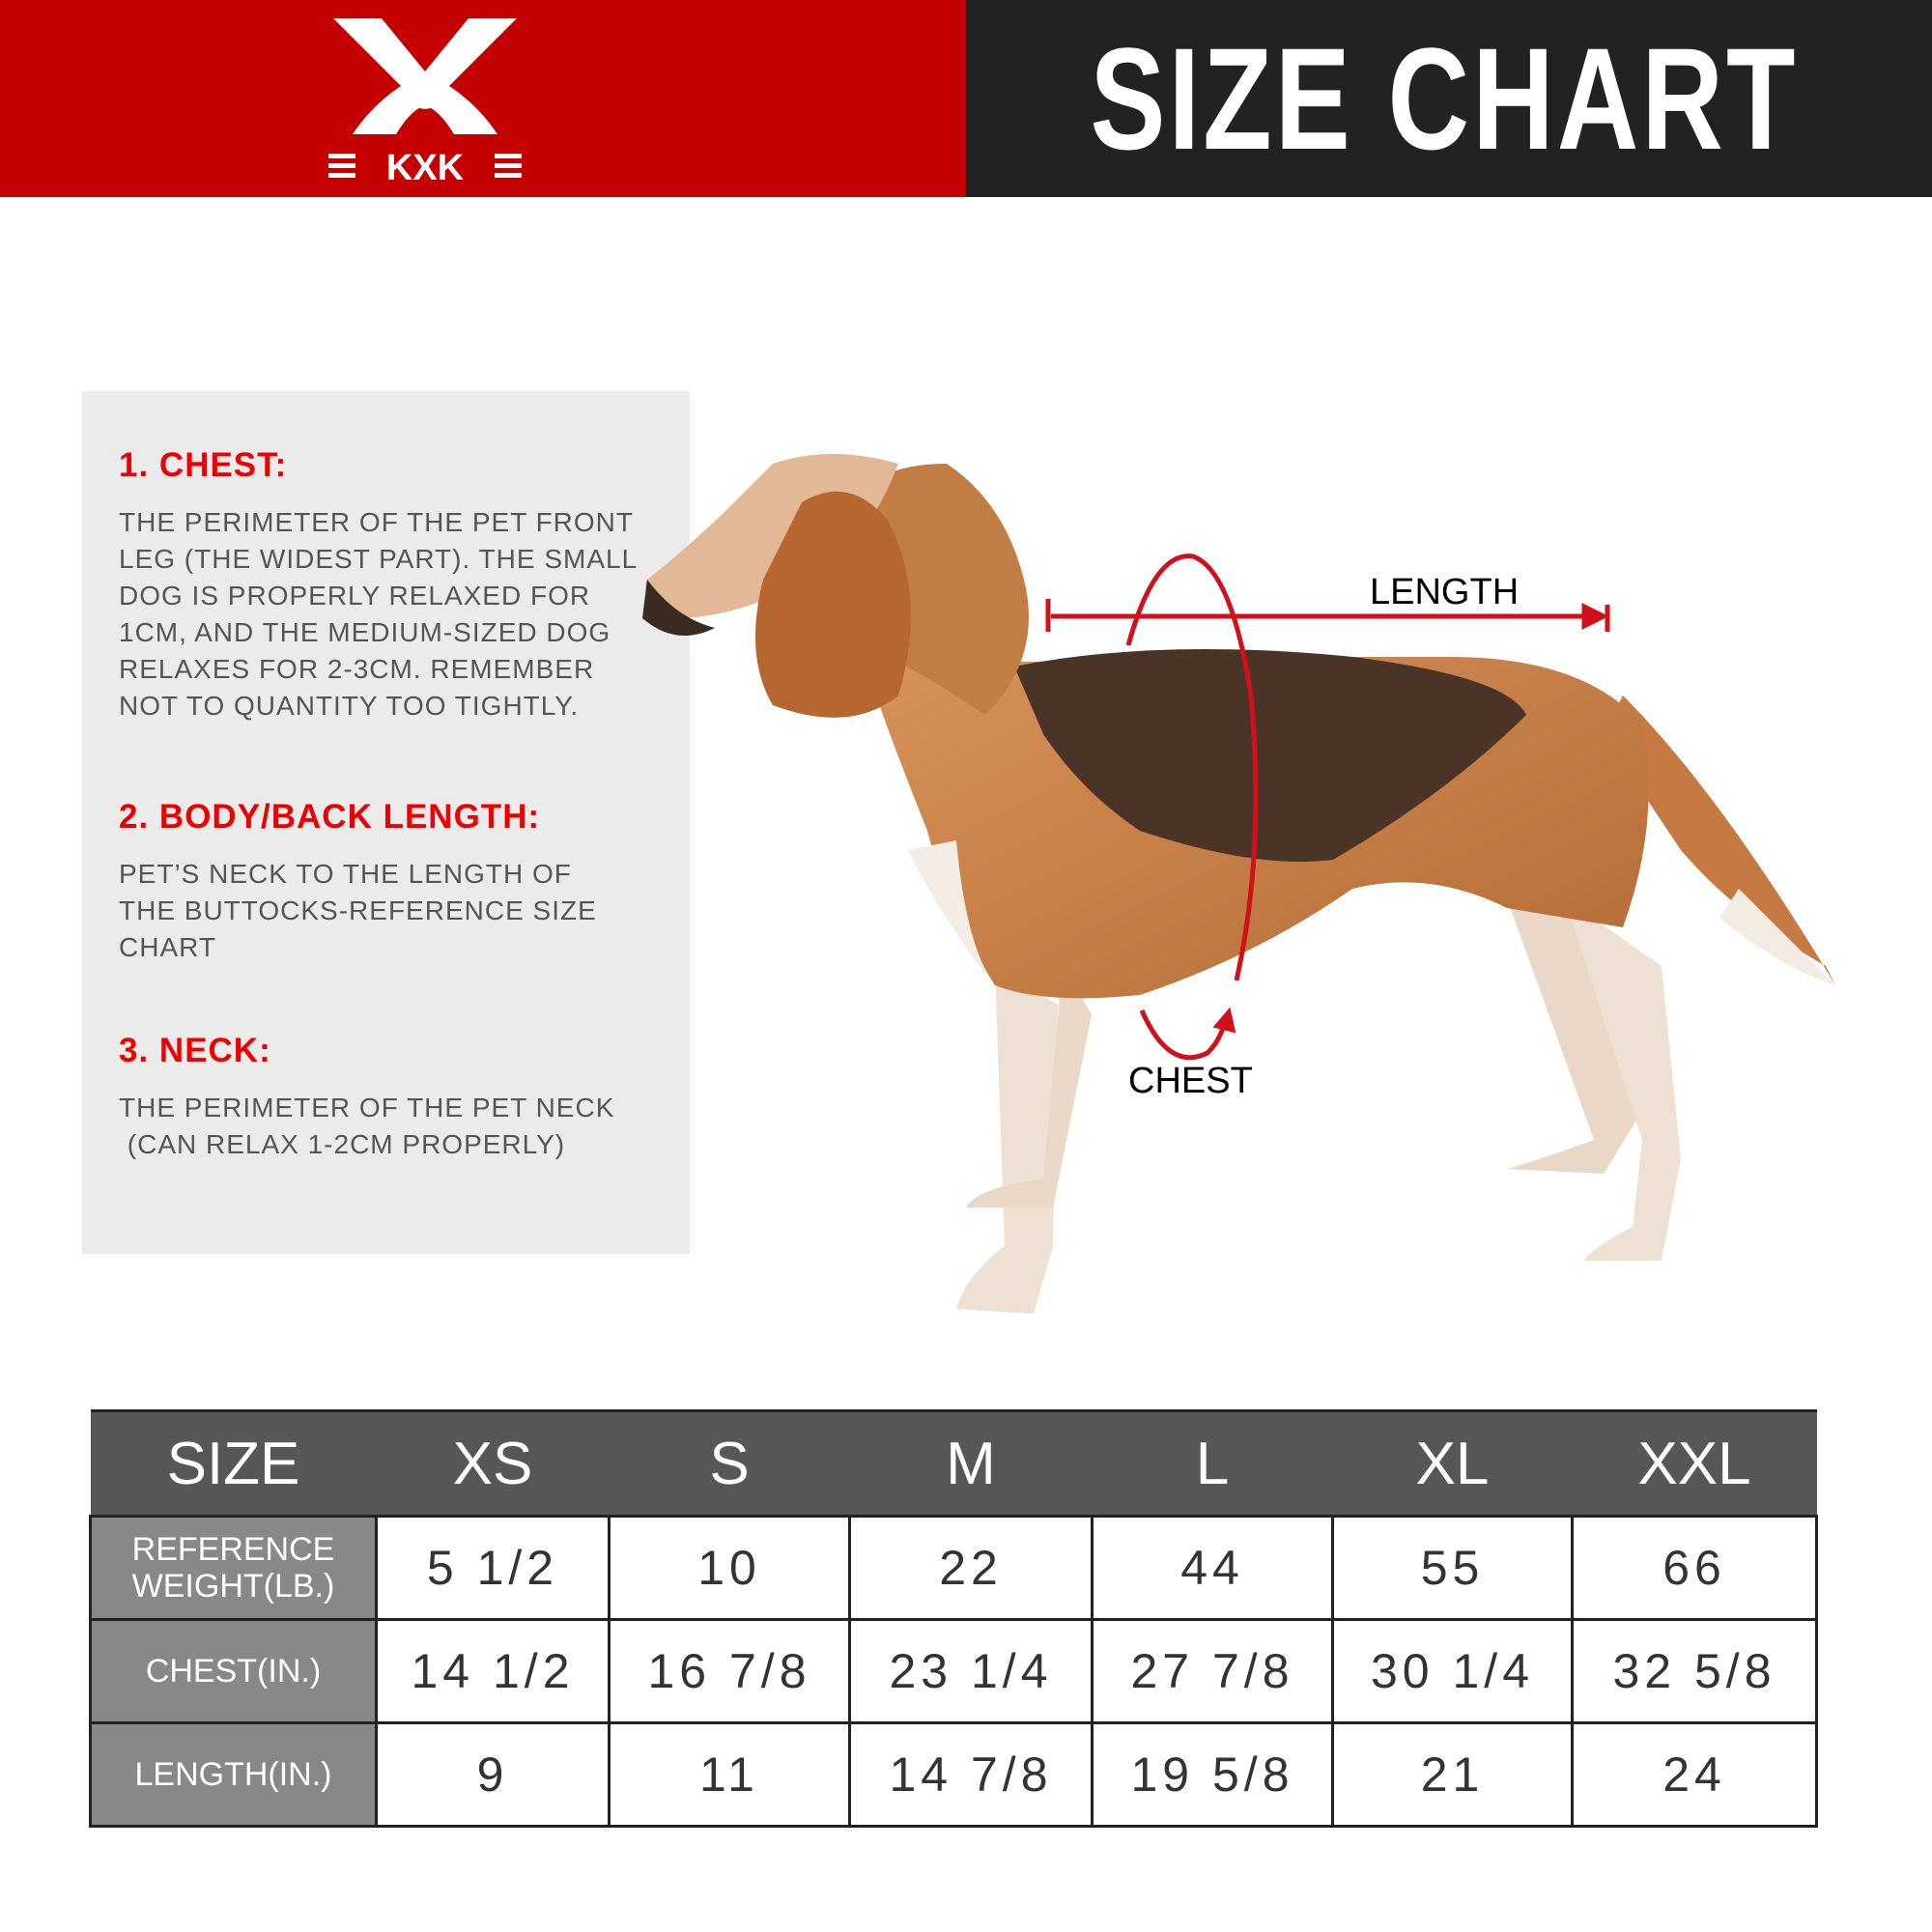  Describe the element at coordinates (1452, 1671) in the screenshot. I see `table-cell: 30 1/4` at that location.